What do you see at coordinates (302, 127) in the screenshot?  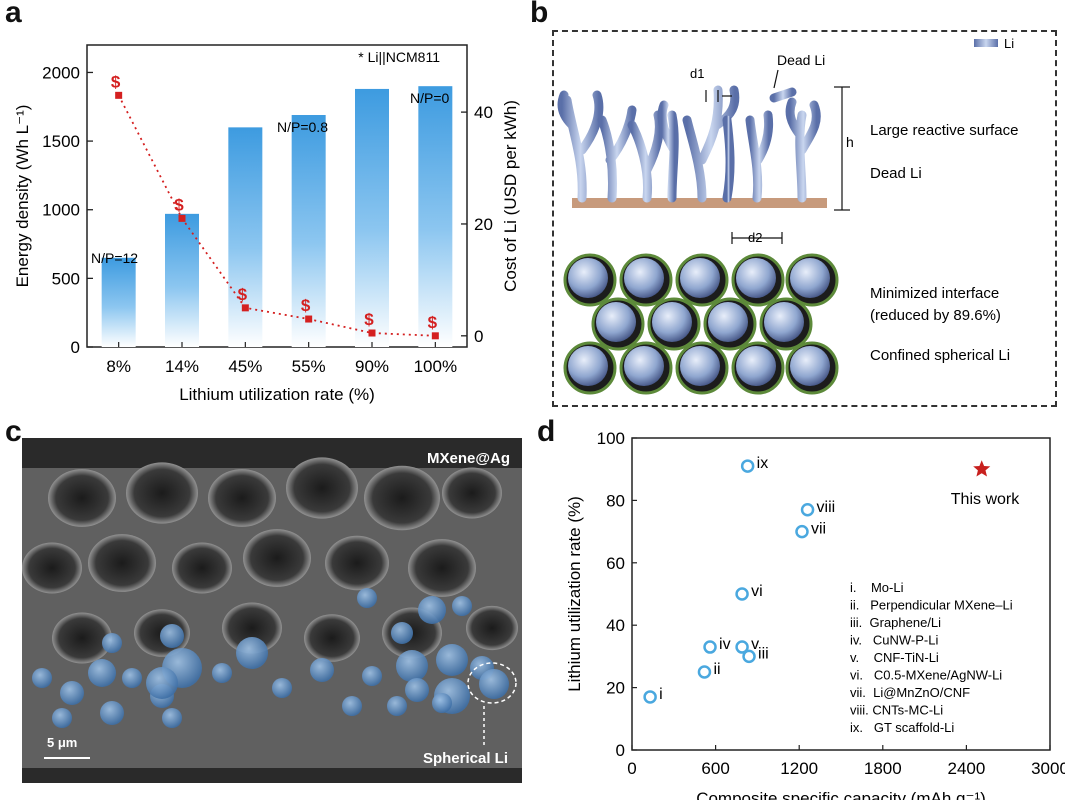 I see `np-label-0-8: N/P=0.8` at bounding box center [302, 127].